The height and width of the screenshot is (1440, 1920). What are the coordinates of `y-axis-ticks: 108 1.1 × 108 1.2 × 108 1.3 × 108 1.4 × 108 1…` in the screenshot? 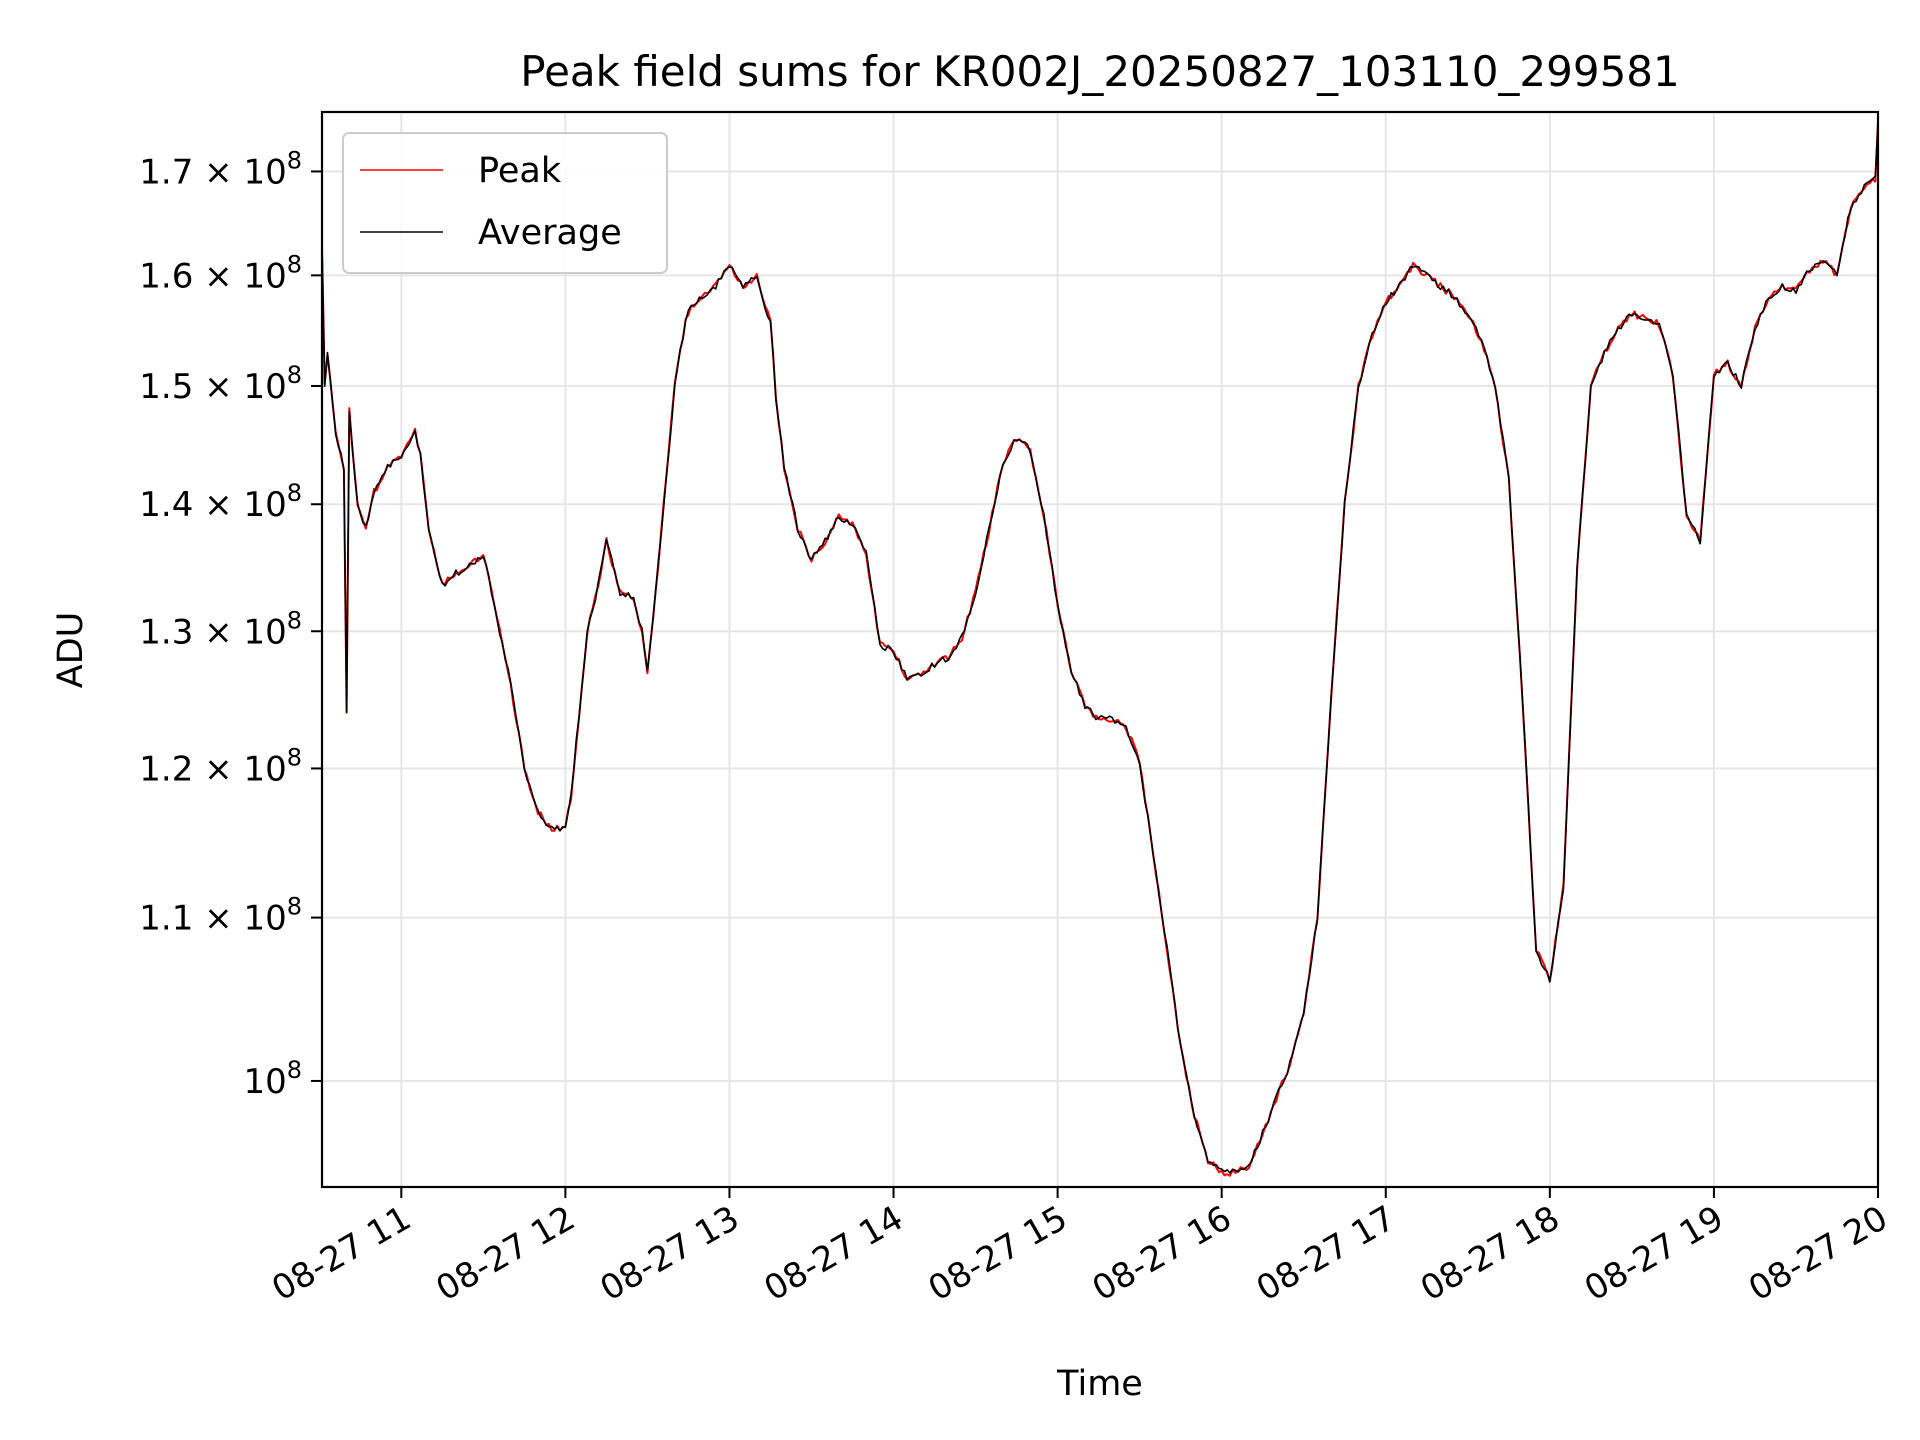 It's located at (230, 624).